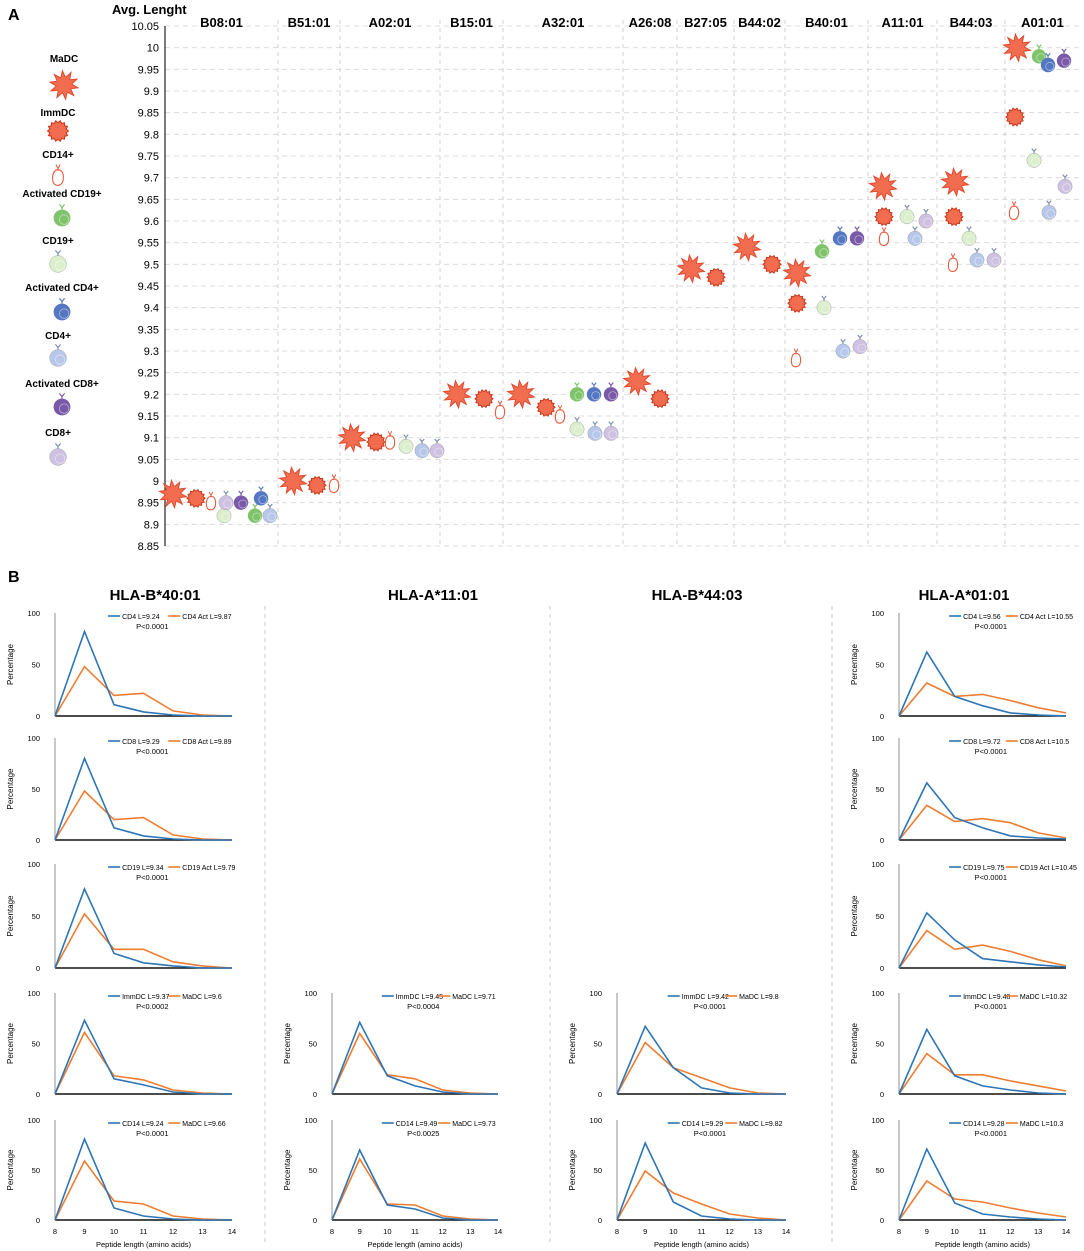 The height and width of the screenshot is (1251, 1084). What do you see at coordinates (58, 355) in the screenshot?
I see `legend-cd4-icon` at bounding box center [58, 355].